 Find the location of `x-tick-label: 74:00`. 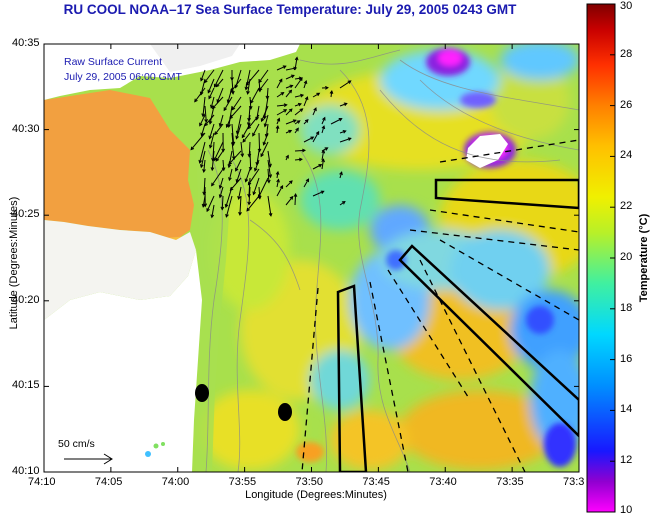

x-tick-label: 74:00 is located at coordinates (175, 482).